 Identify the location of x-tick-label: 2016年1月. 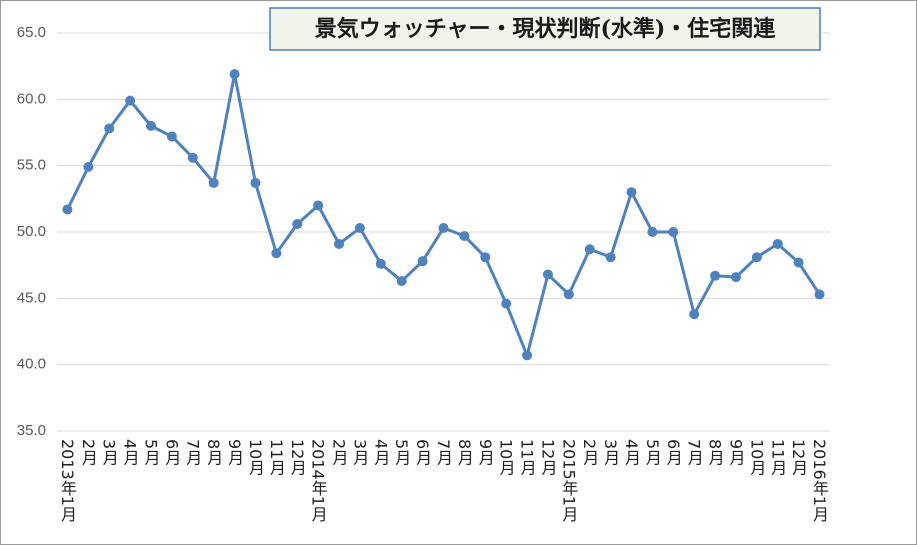
(819, 481).